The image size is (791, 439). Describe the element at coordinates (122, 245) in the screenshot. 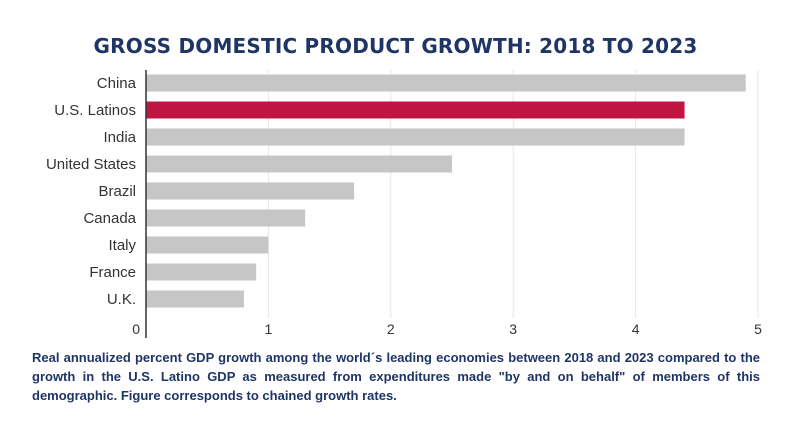

I see `category-label-6: Italy` at that location.